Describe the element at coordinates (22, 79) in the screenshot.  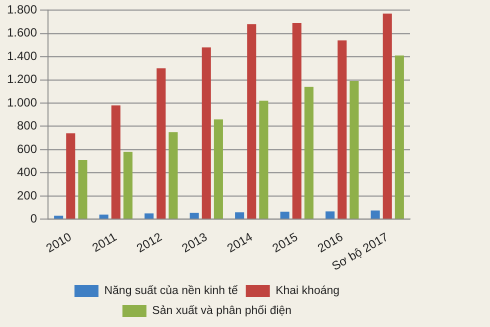
I see `y-tick-label: 1.200` at that location.